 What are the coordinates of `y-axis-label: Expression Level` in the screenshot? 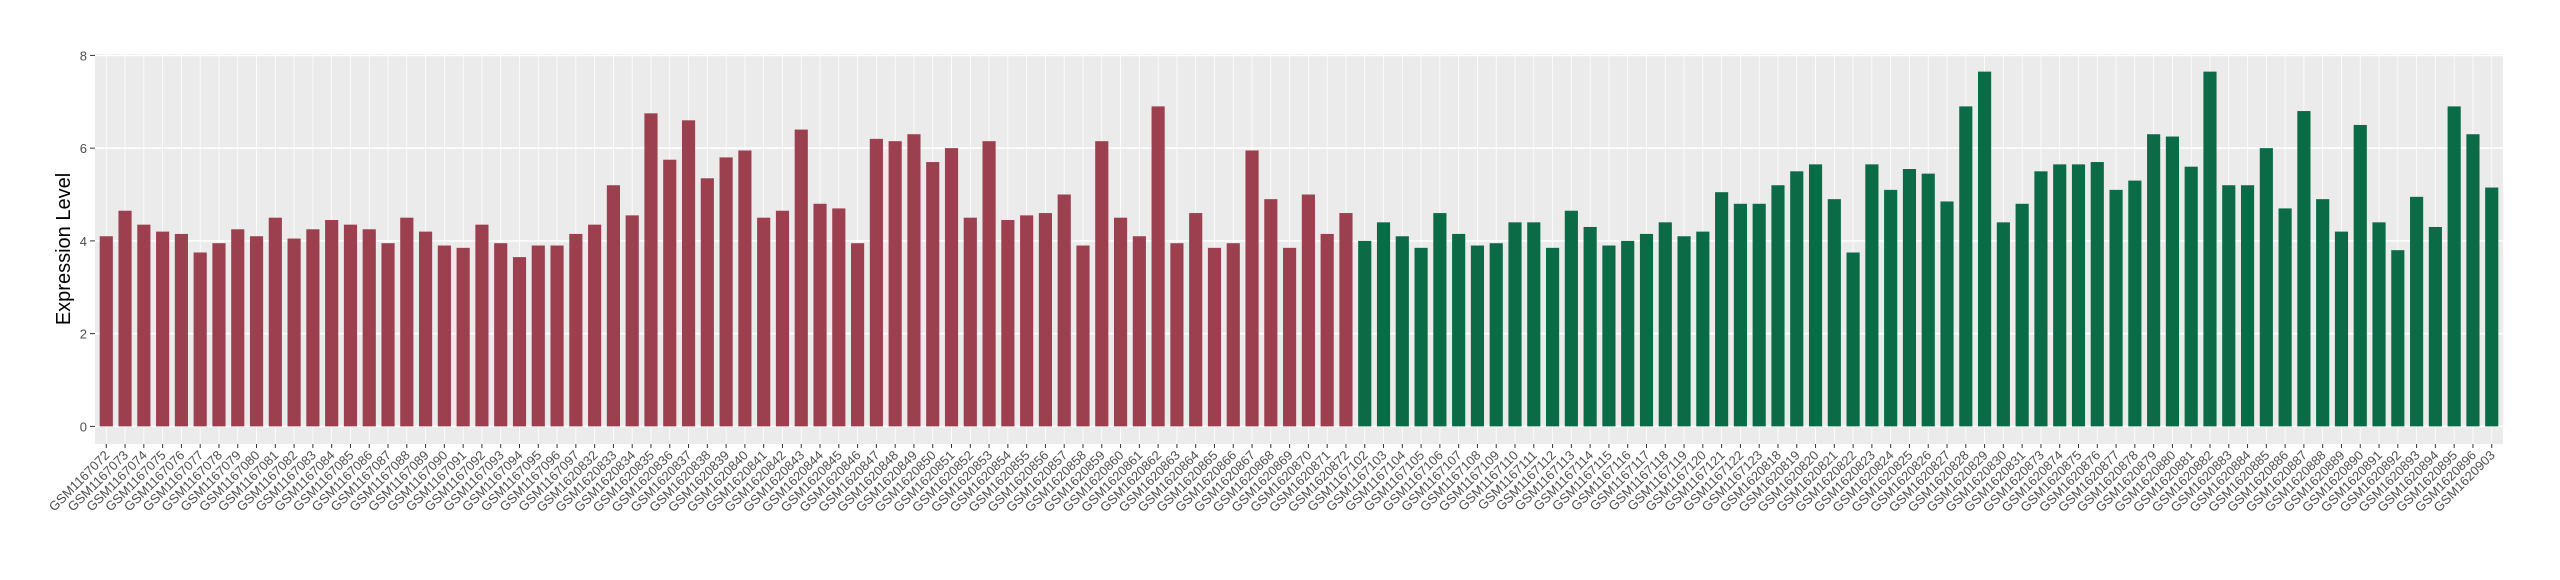 It's located at (64, 249).